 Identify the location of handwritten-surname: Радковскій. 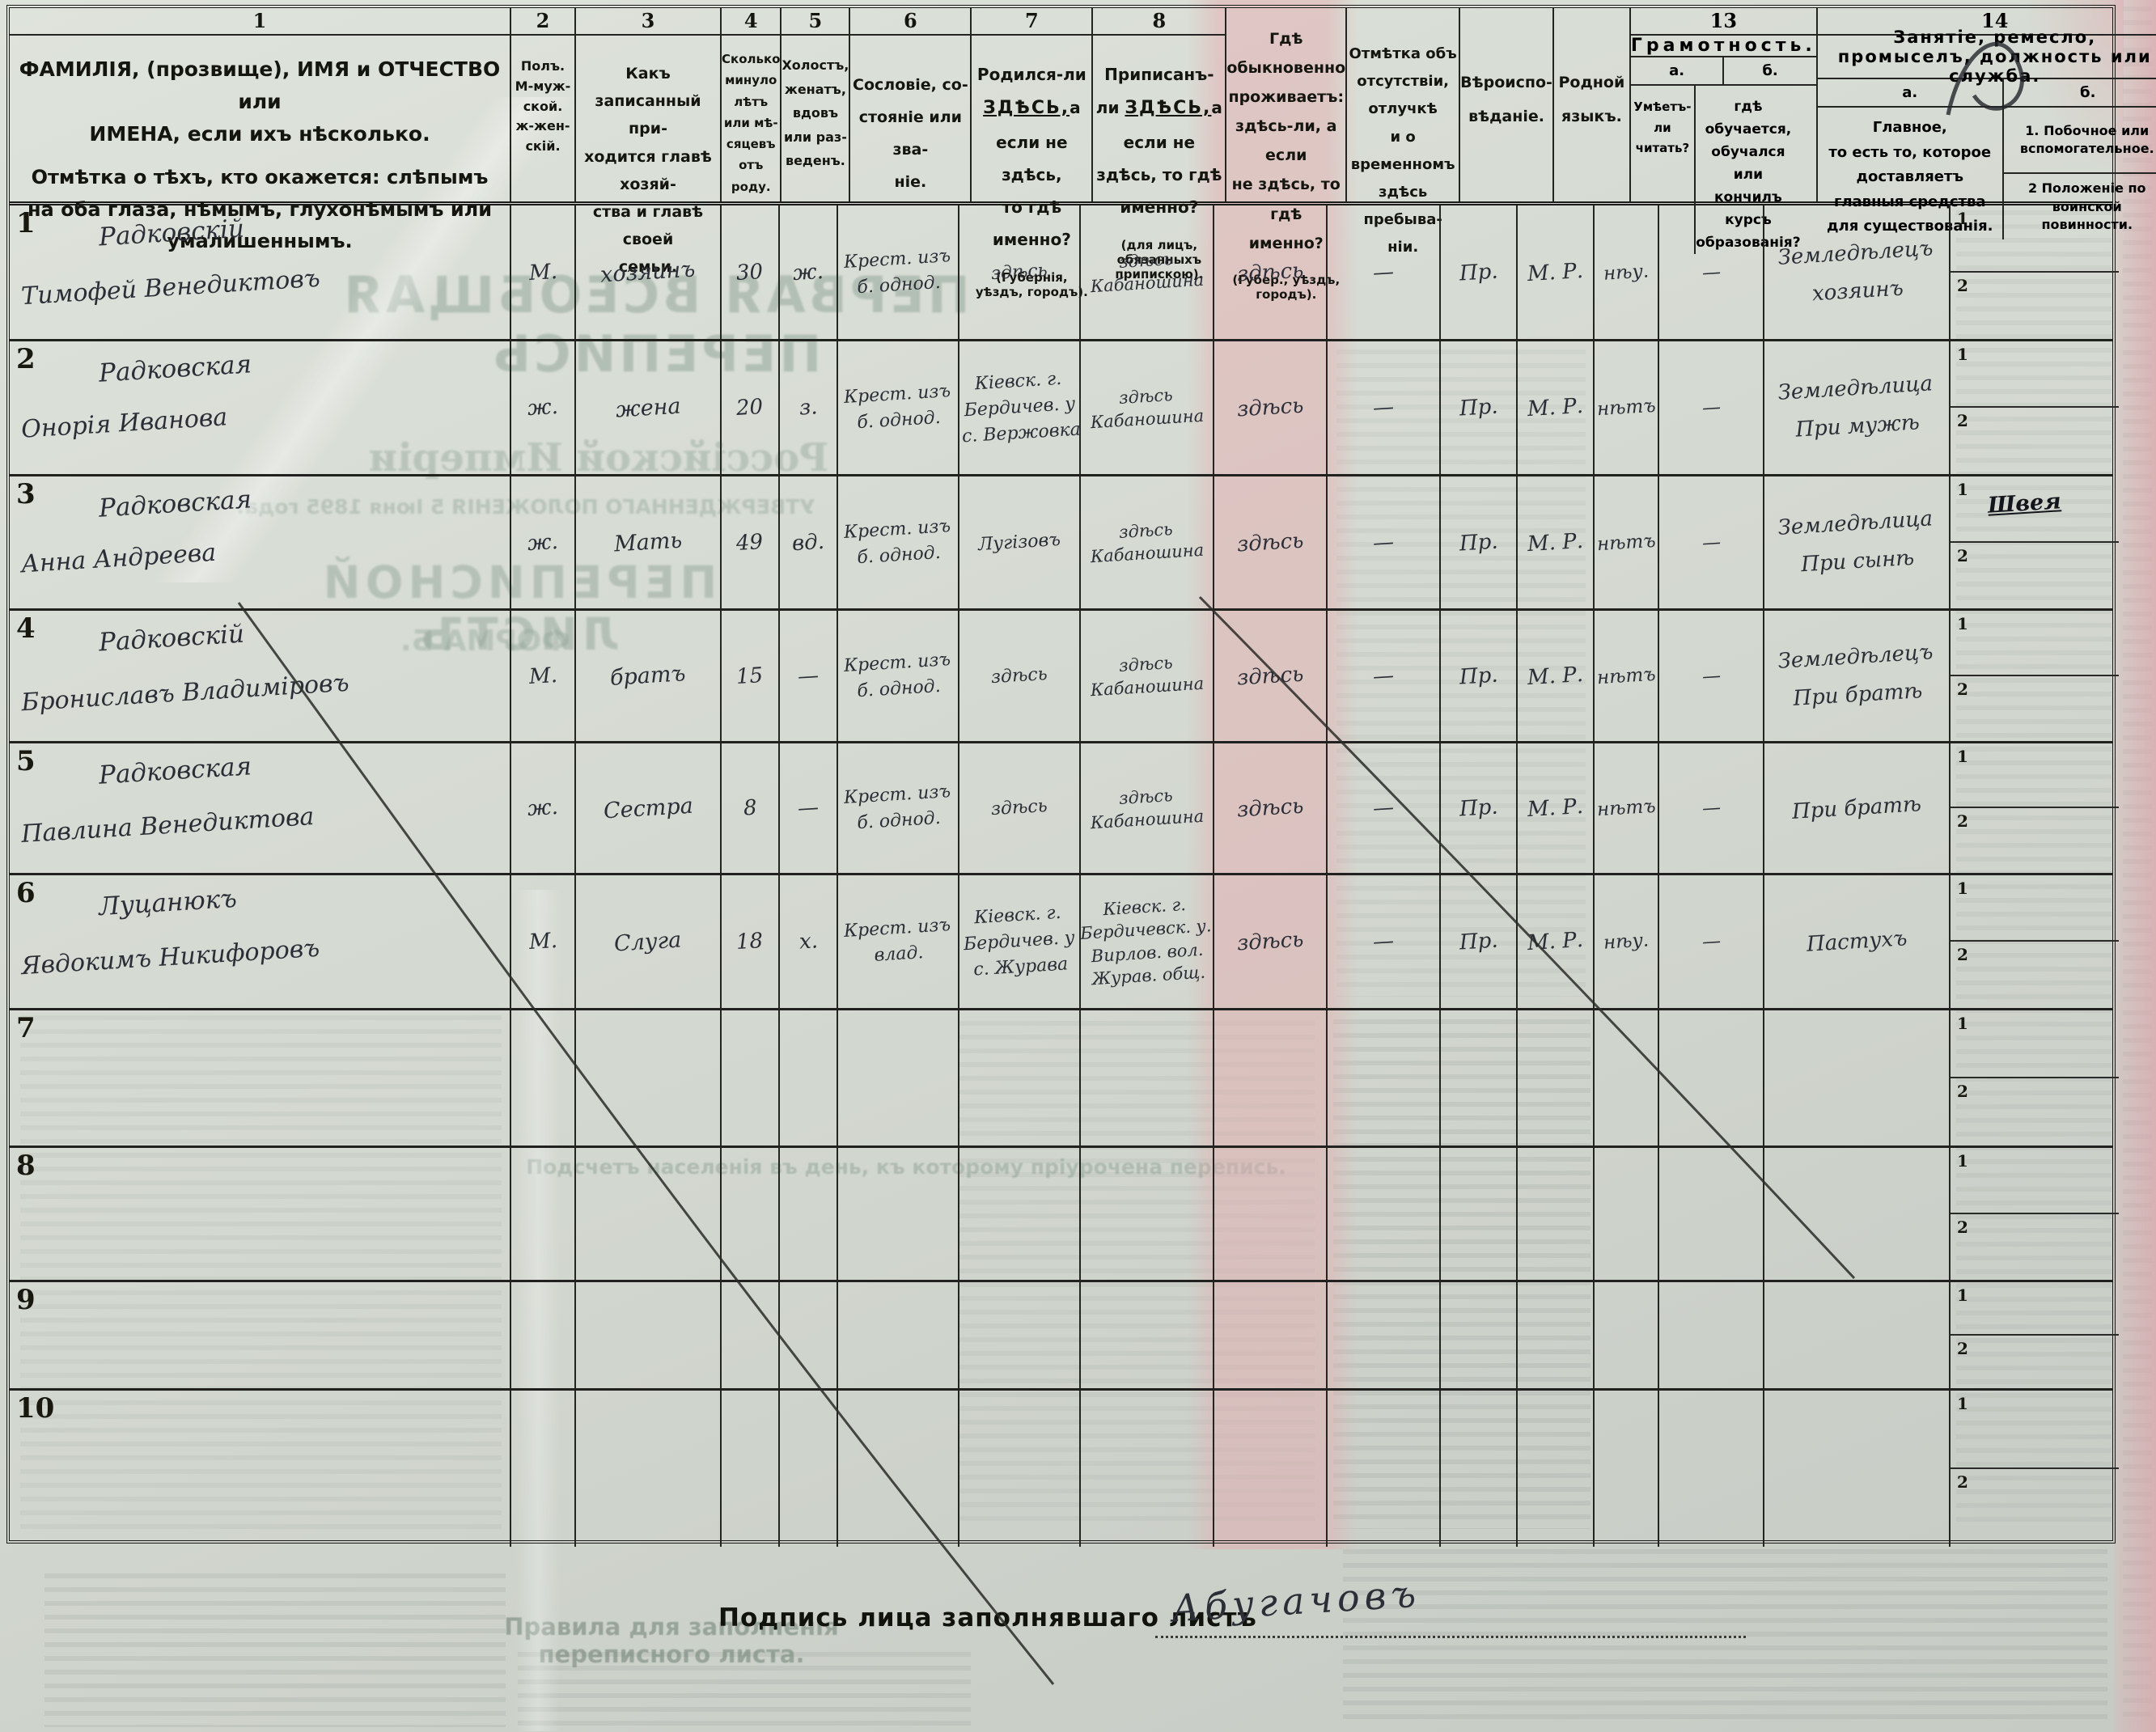
(171, 638).